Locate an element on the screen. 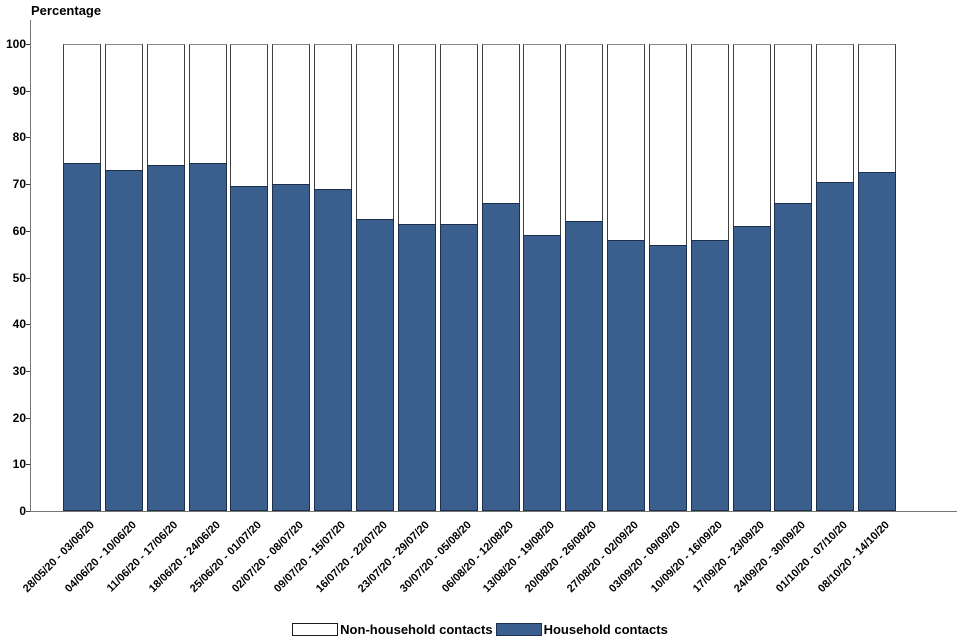 This screenshot has width=960, height=640. x-tick-label: 01/10/20 - 07/10/20 is located at coordinates (811, 557).